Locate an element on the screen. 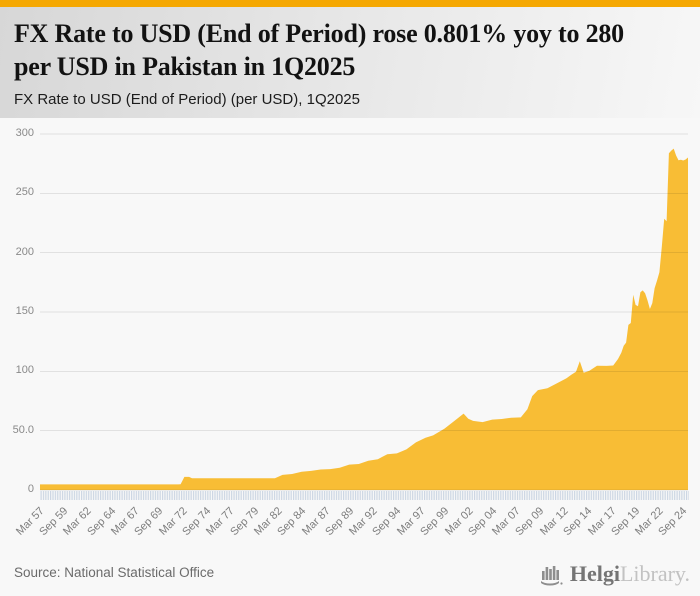 The image size is (700, 596). top-accent-bar is located at coordinates (350, 3).